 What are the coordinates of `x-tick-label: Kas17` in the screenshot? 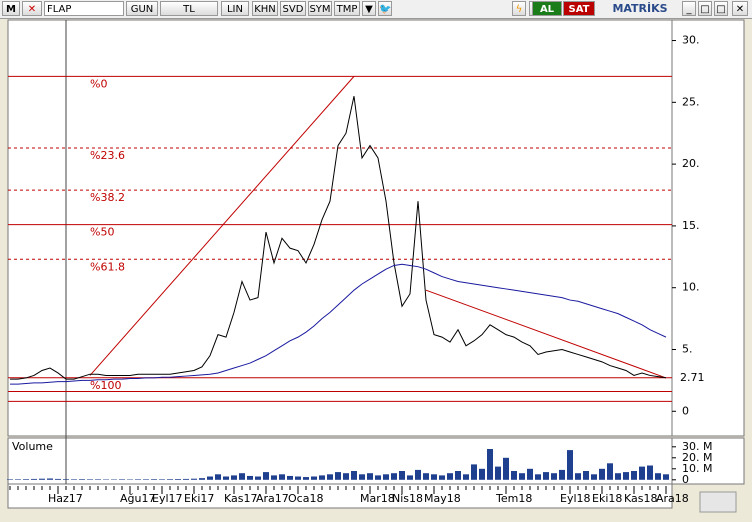 It's located at (241, 498).